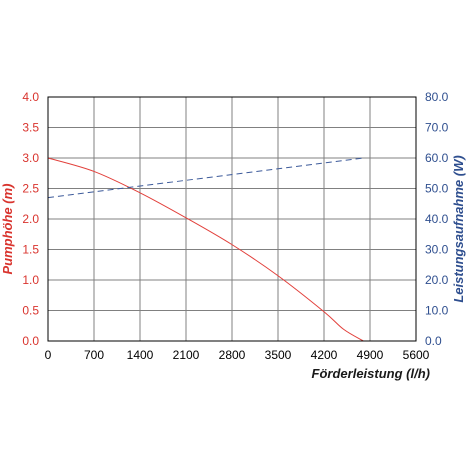  I want to click on x-tick-label: 2100, so click(186, 355).